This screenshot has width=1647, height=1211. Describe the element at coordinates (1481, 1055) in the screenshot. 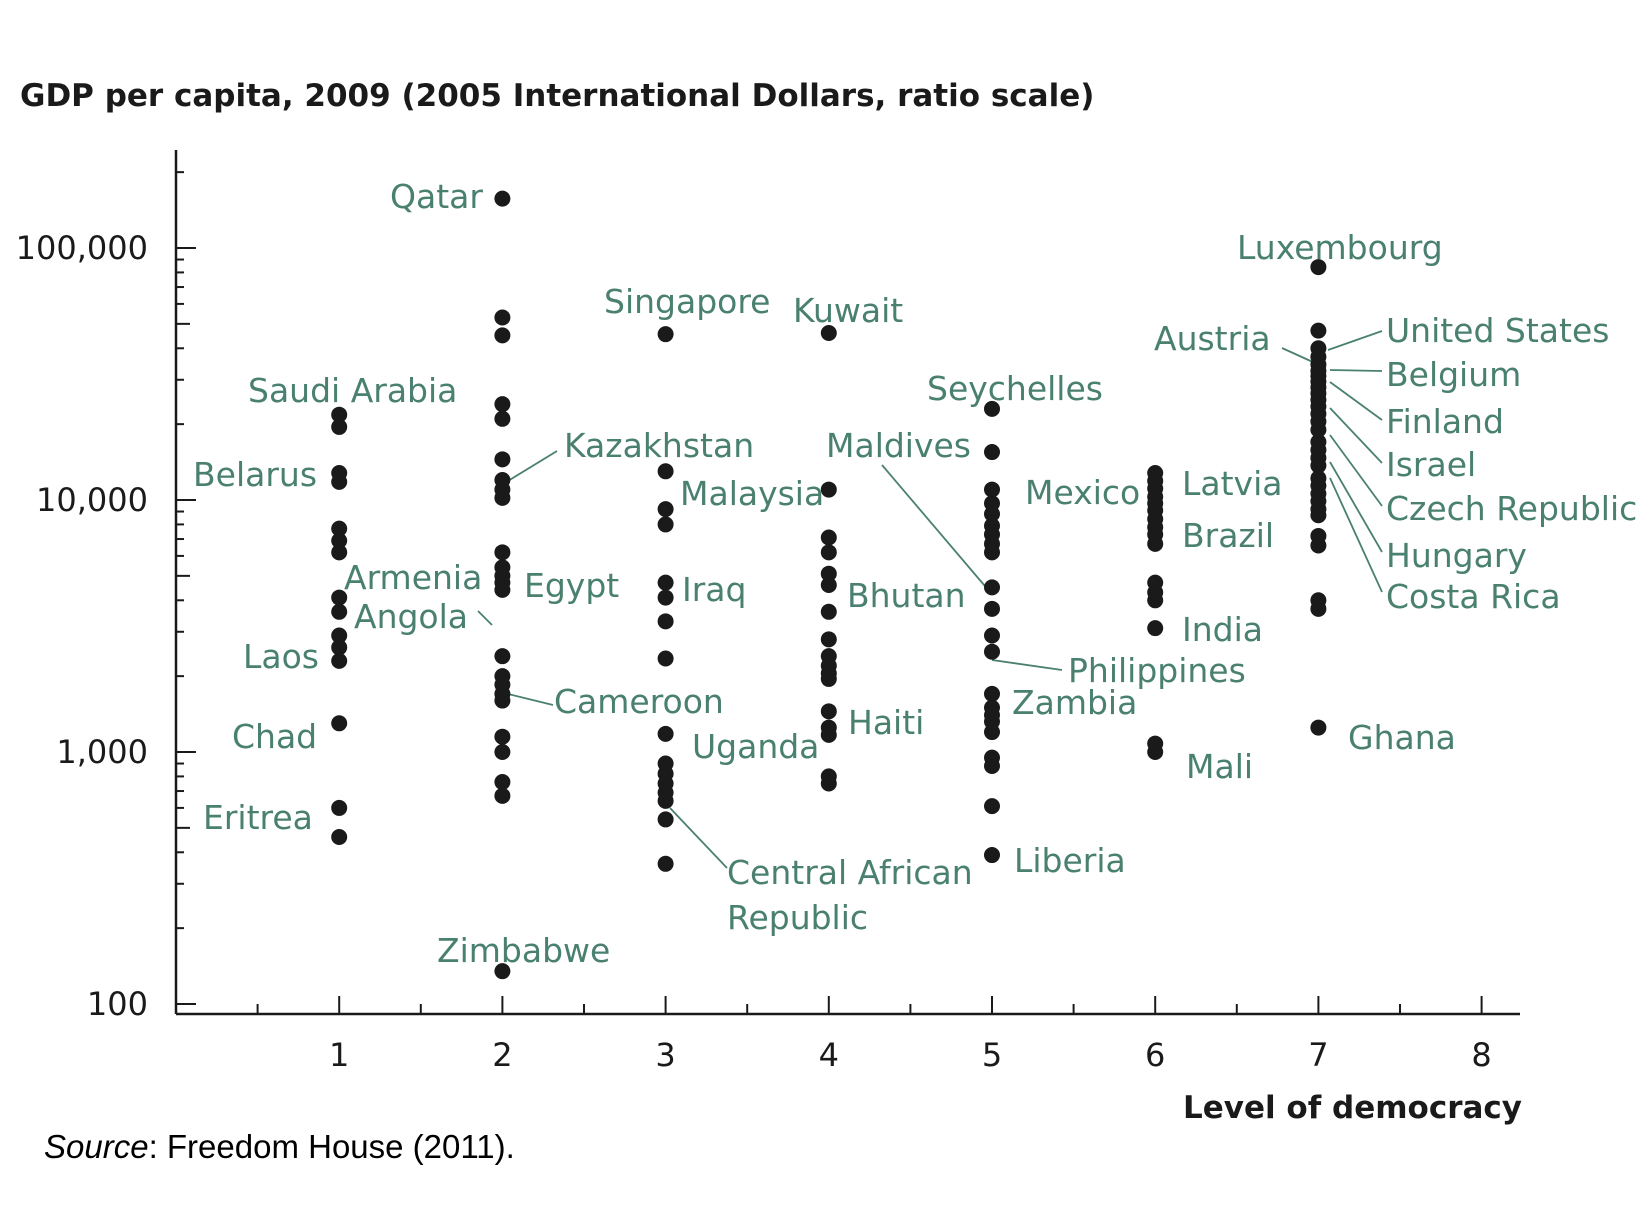

I see `x-tick-label: 8` at that location.